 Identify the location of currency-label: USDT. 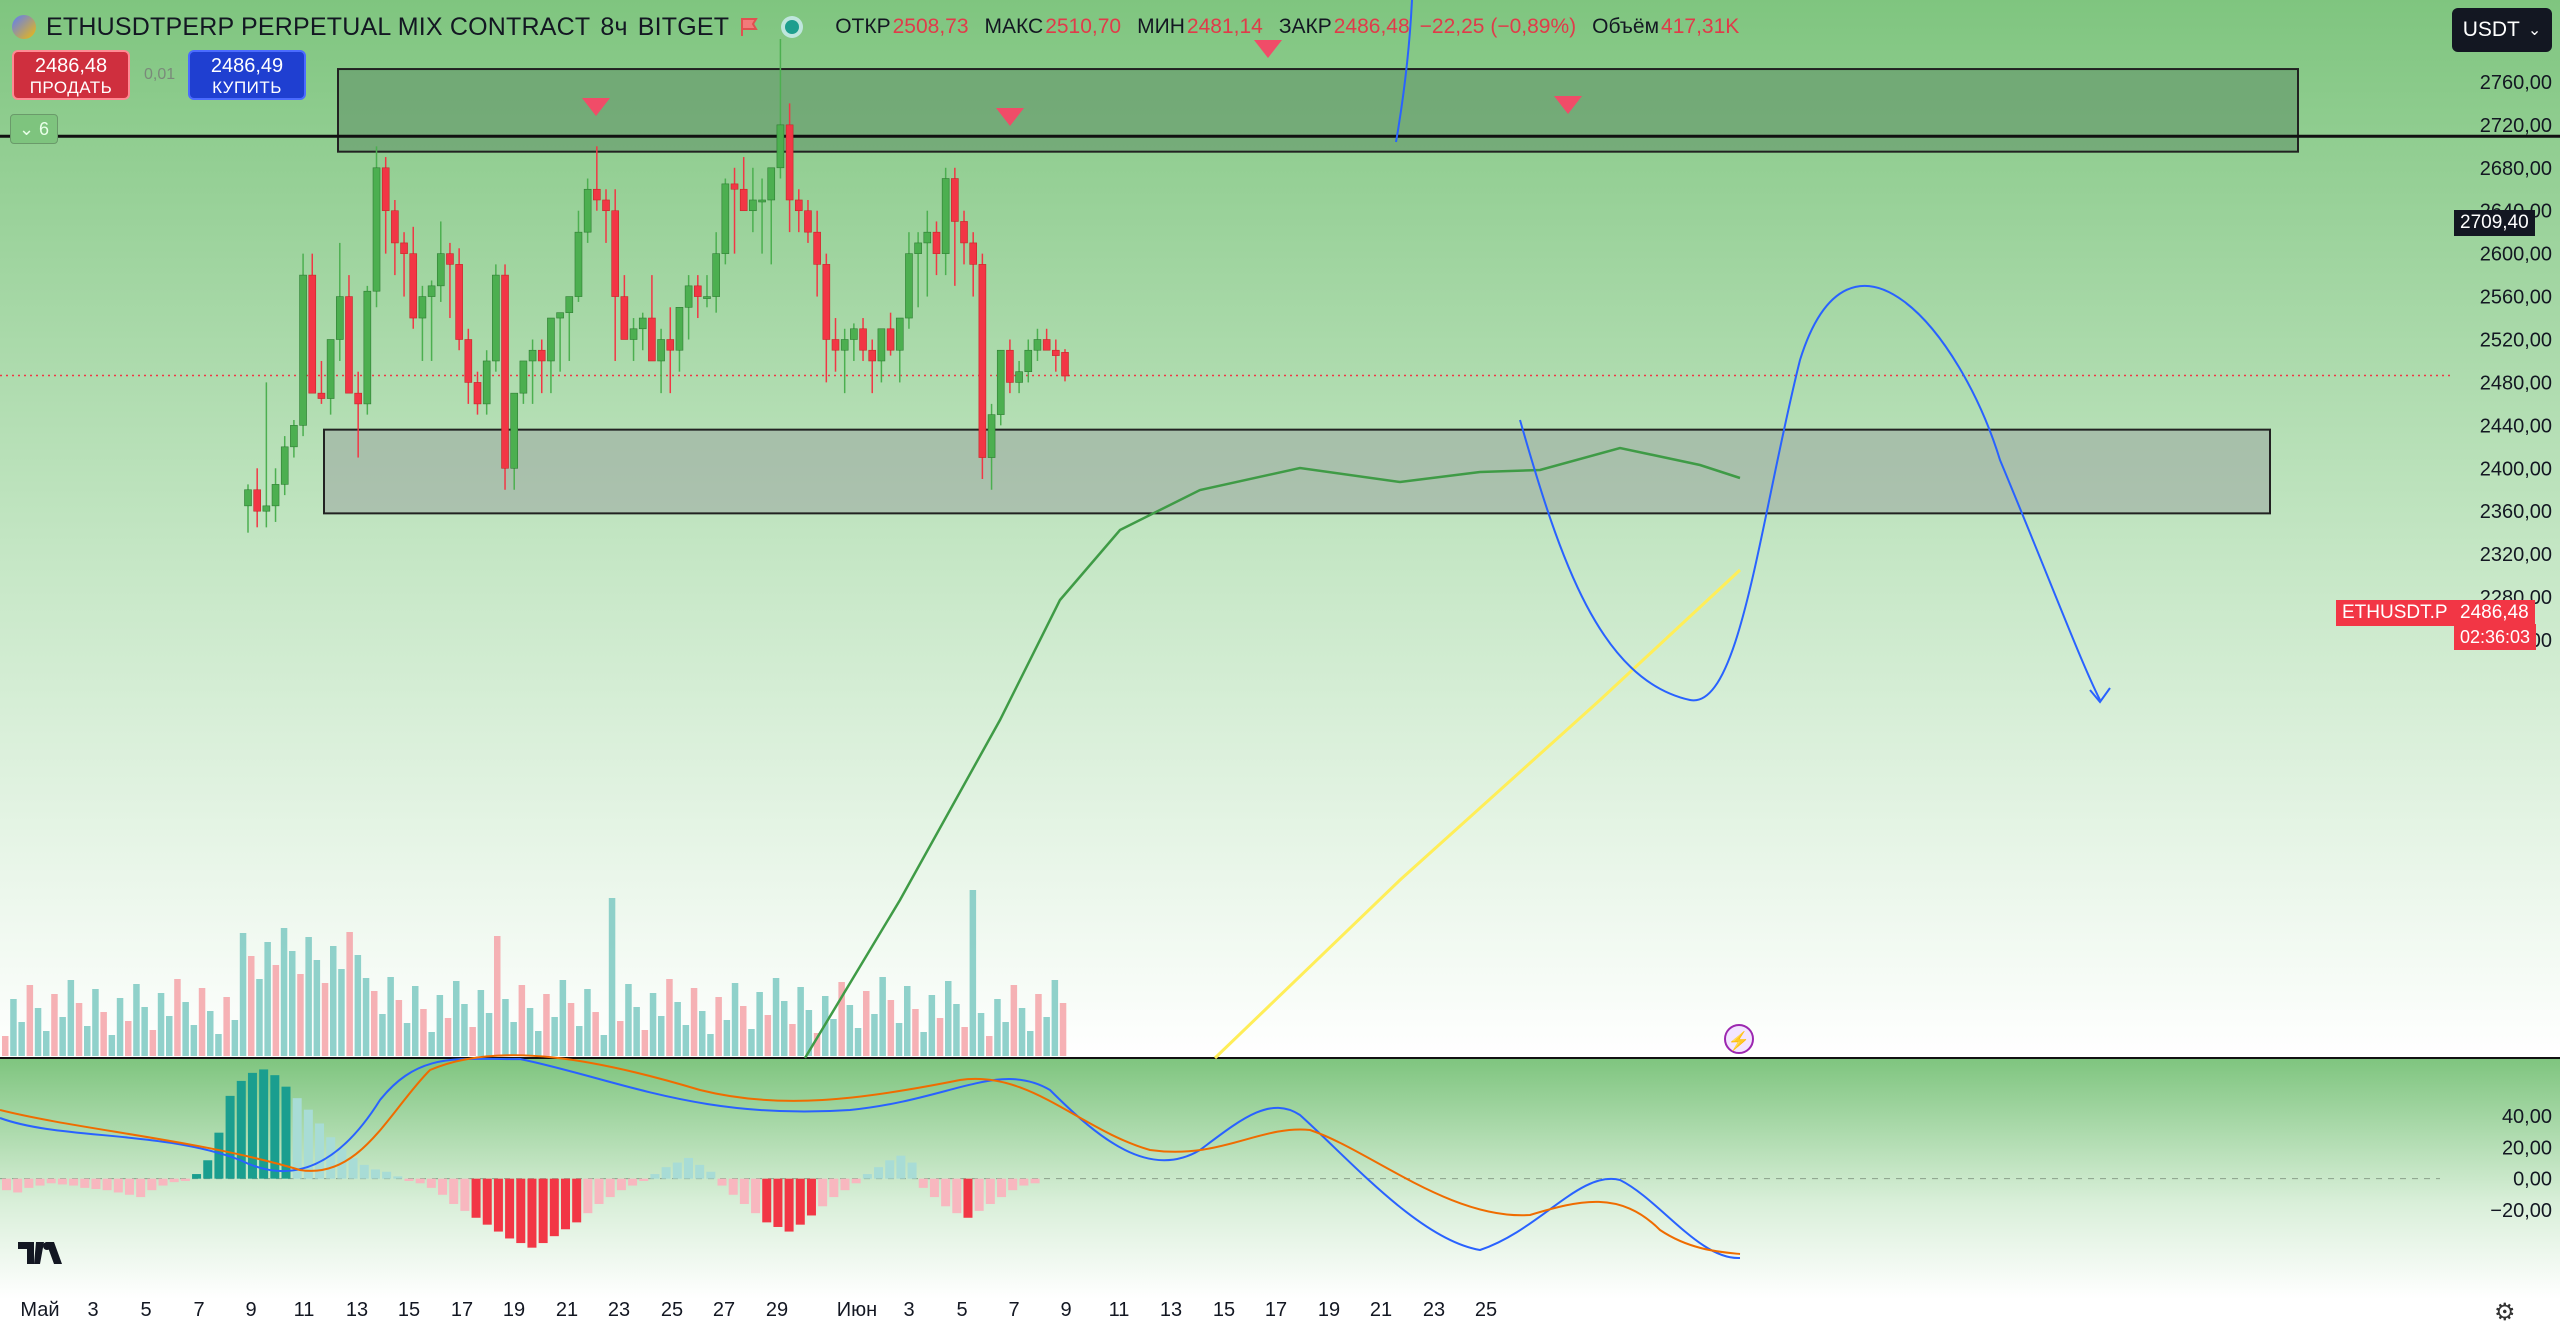
(2491, 29).